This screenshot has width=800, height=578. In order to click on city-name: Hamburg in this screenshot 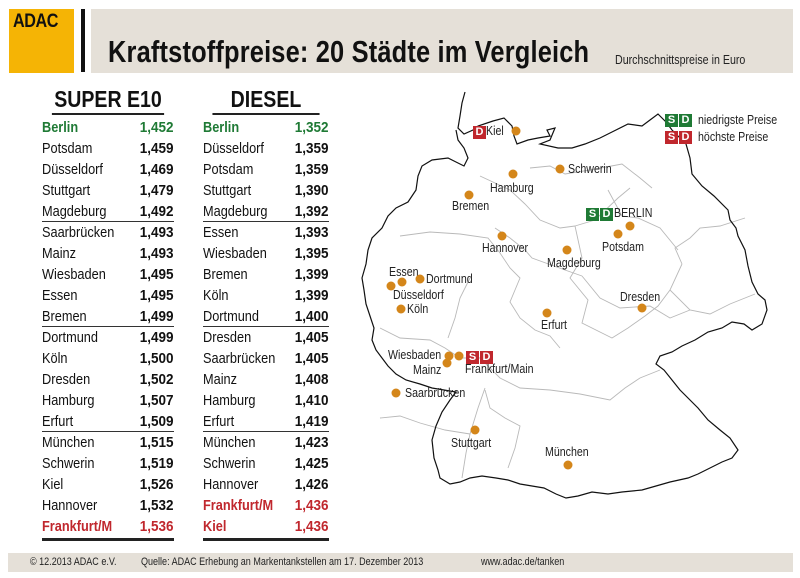, I will do `click(229, 400)`.